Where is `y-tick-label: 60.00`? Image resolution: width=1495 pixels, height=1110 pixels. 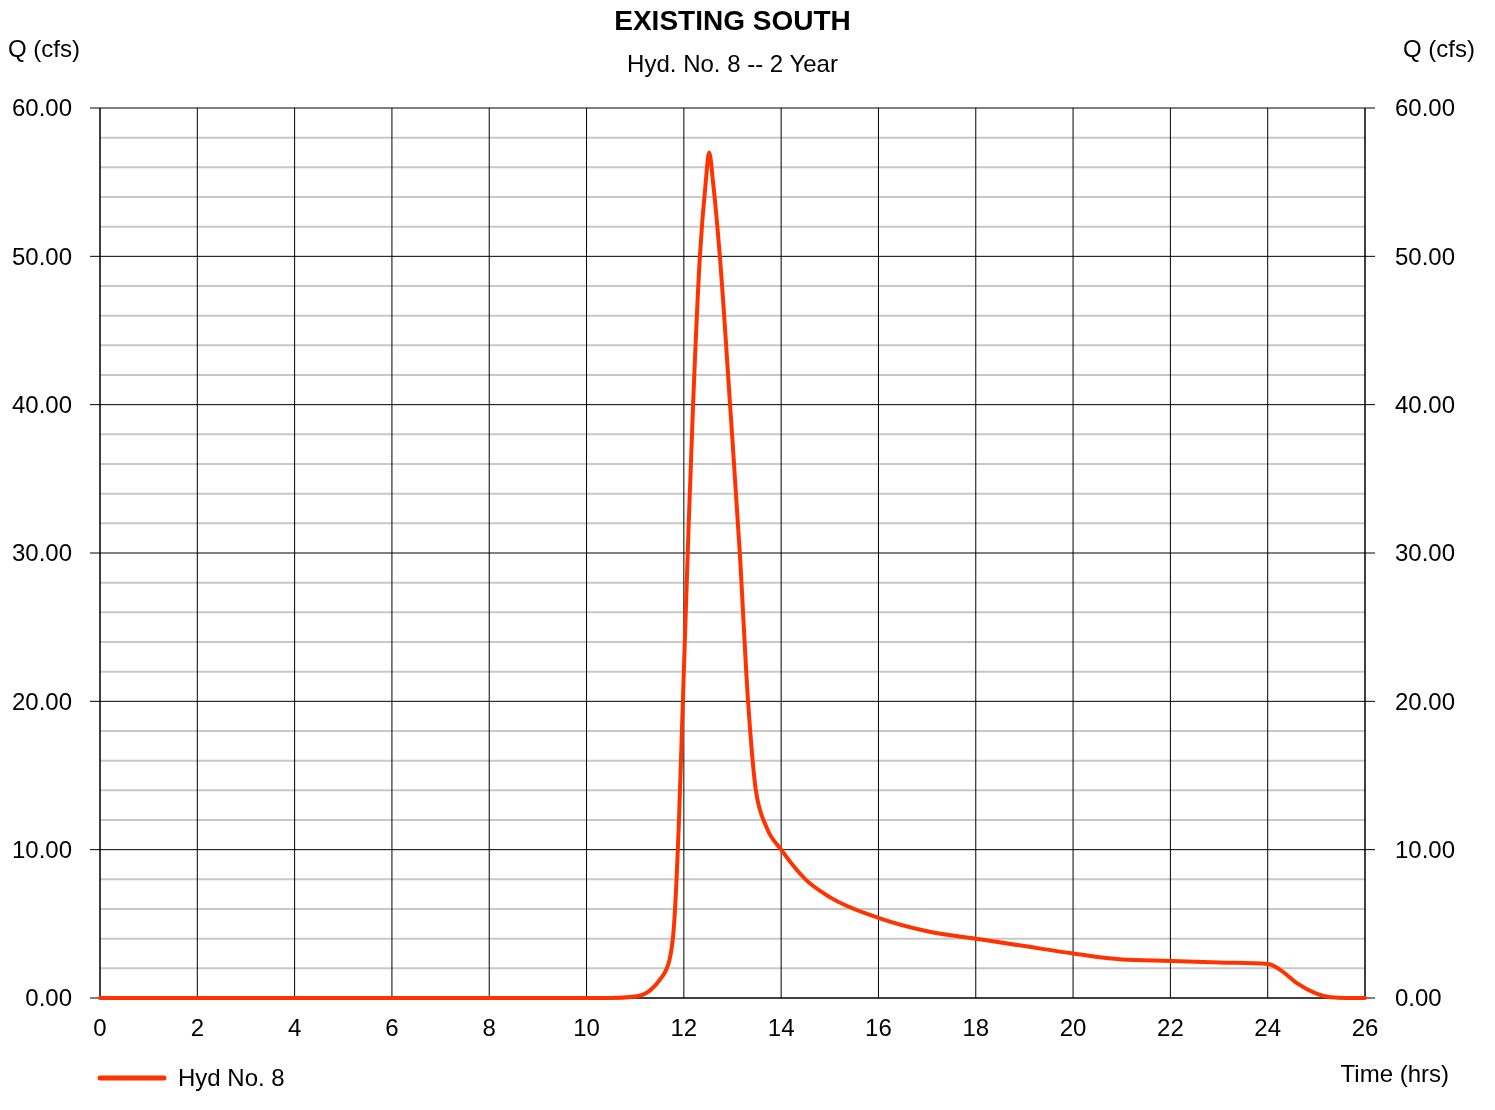
y-tick-label: 60.00 is located at coordinates (41, 108).